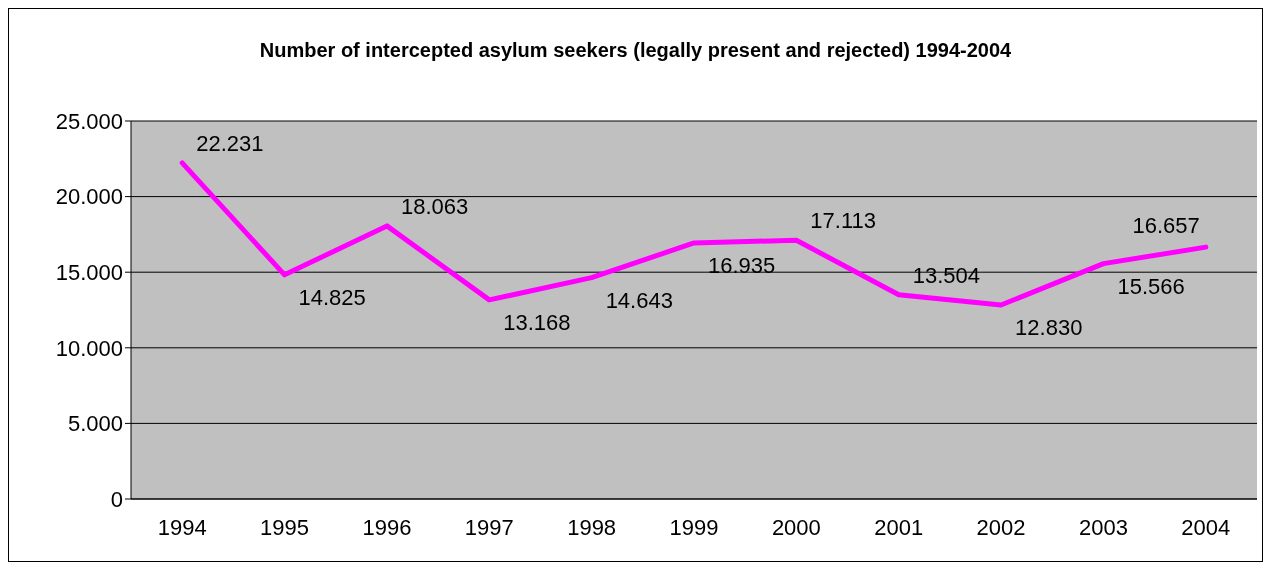 The image size is (1271, 570). What do you see at coordinates (742, 265) in the screenshot?
I see `data-label: 16.935` at bounding box center [742, 265].